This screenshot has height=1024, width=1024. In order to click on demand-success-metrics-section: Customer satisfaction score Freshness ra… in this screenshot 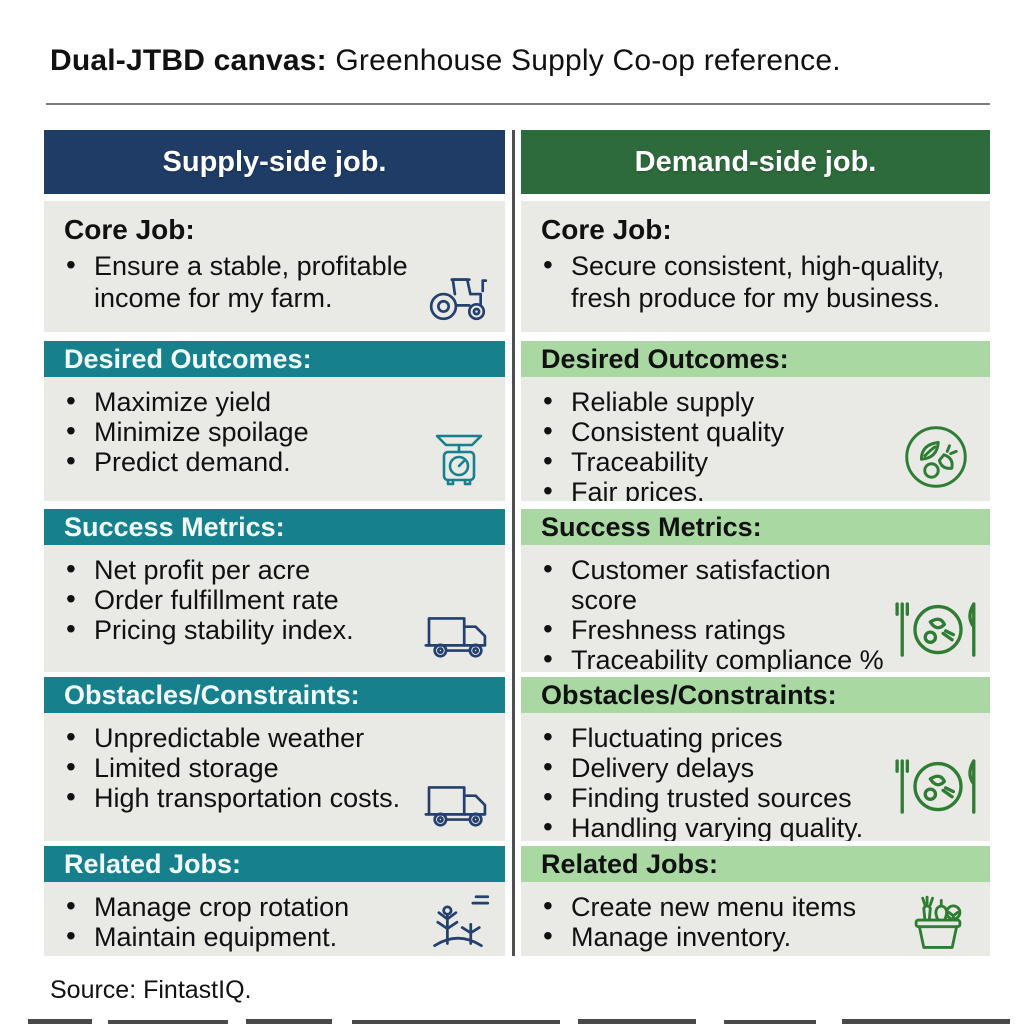, I will do `click(755, 608)`.